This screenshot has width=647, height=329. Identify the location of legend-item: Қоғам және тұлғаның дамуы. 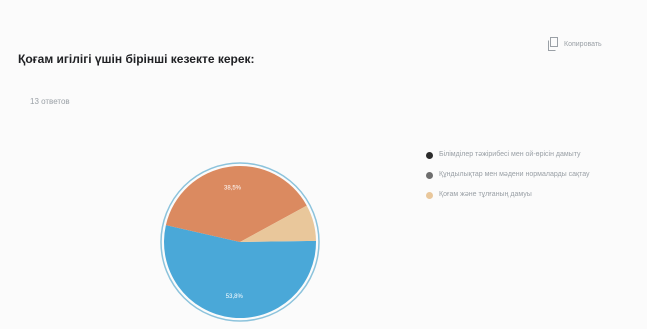
(531, 195).